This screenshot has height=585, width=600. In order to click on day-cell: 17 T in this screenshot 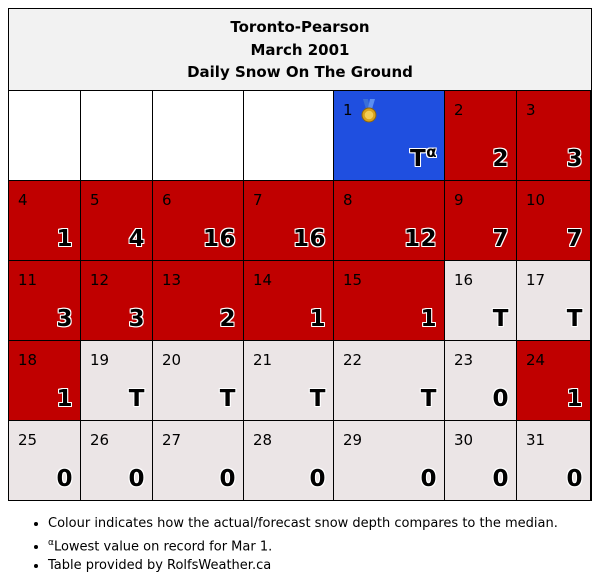, I will do `click(554, 301)`.